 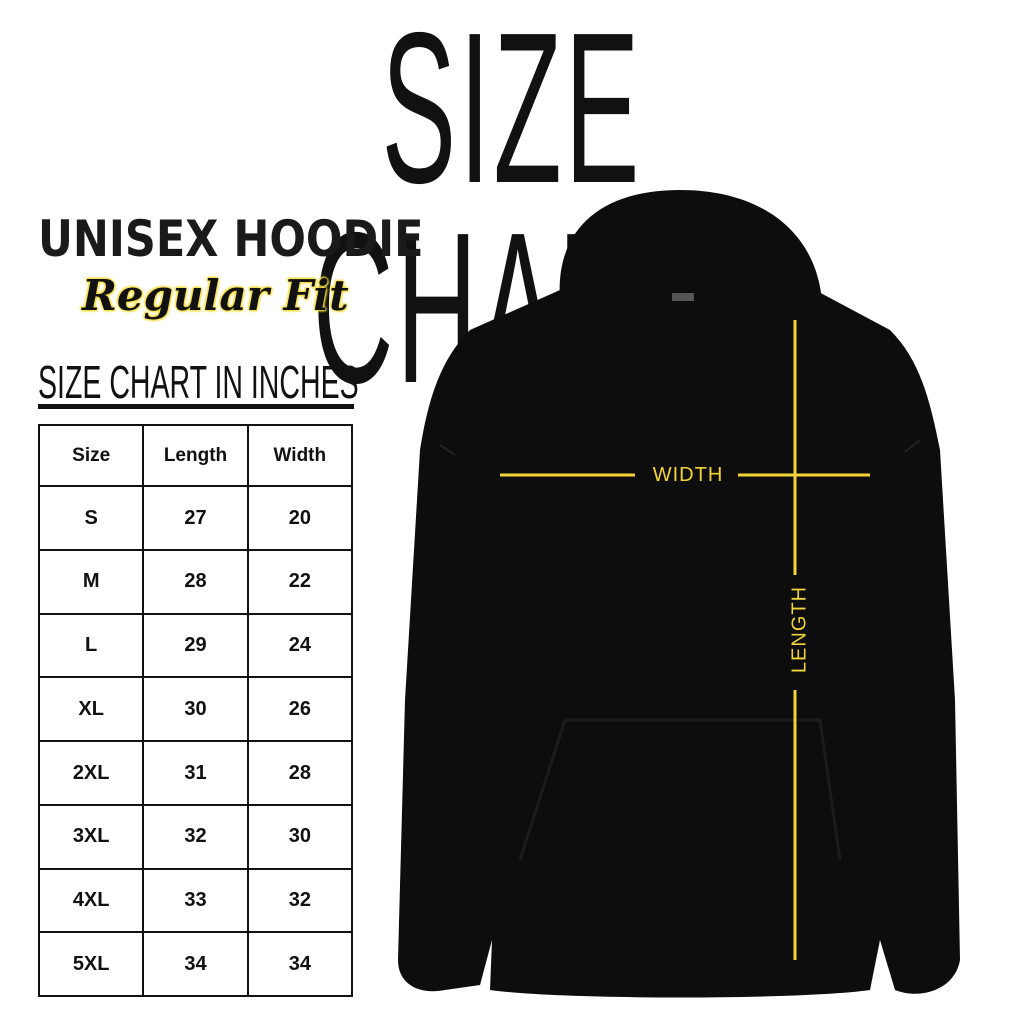 I want to click on header-cell: Size, so click(x=91, y=455).